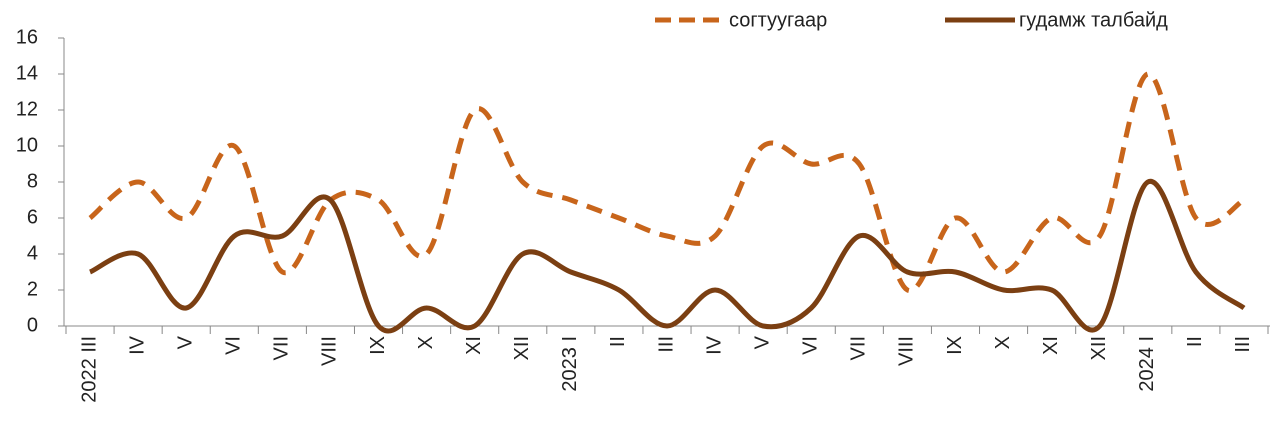  I want to click on y-tick-label: 6, so click(32, 217).